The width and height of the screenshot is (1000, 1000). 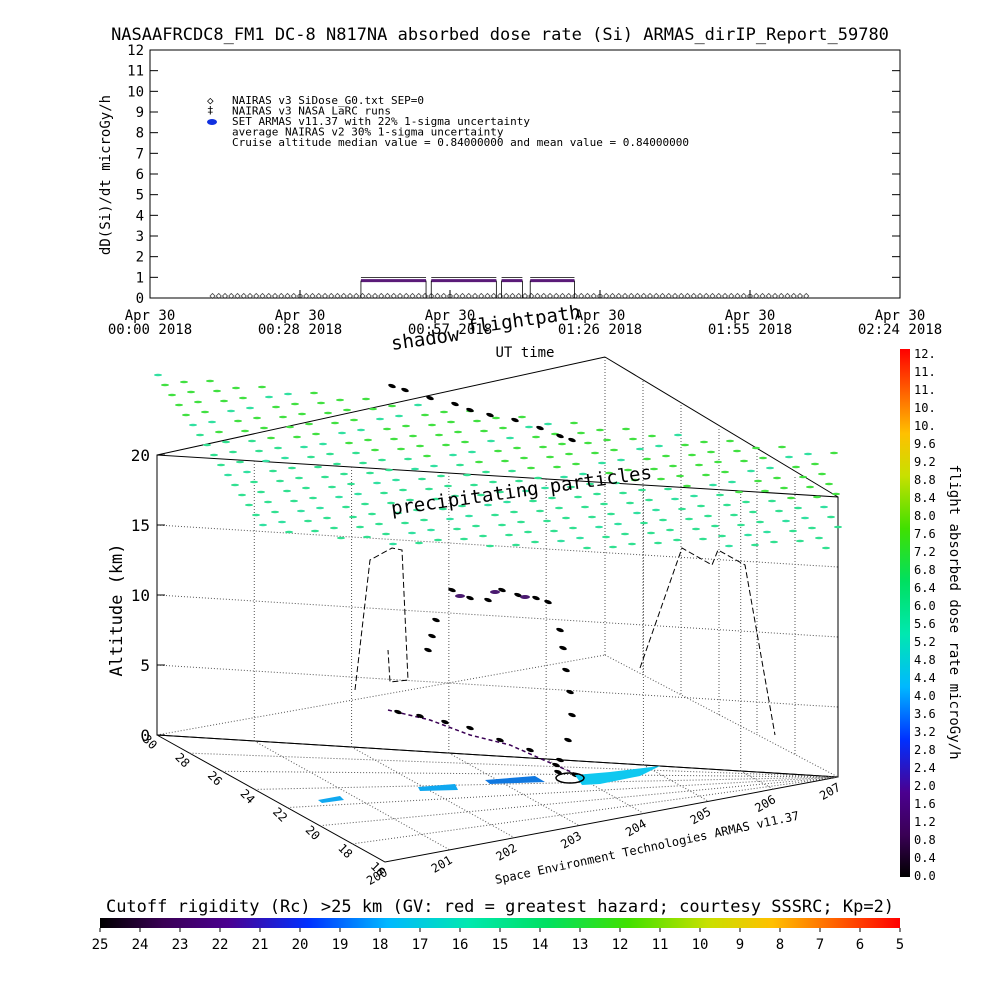 I want to click on altitude-ticks: 0 5 10 15 20, so click(x=148, y=595).